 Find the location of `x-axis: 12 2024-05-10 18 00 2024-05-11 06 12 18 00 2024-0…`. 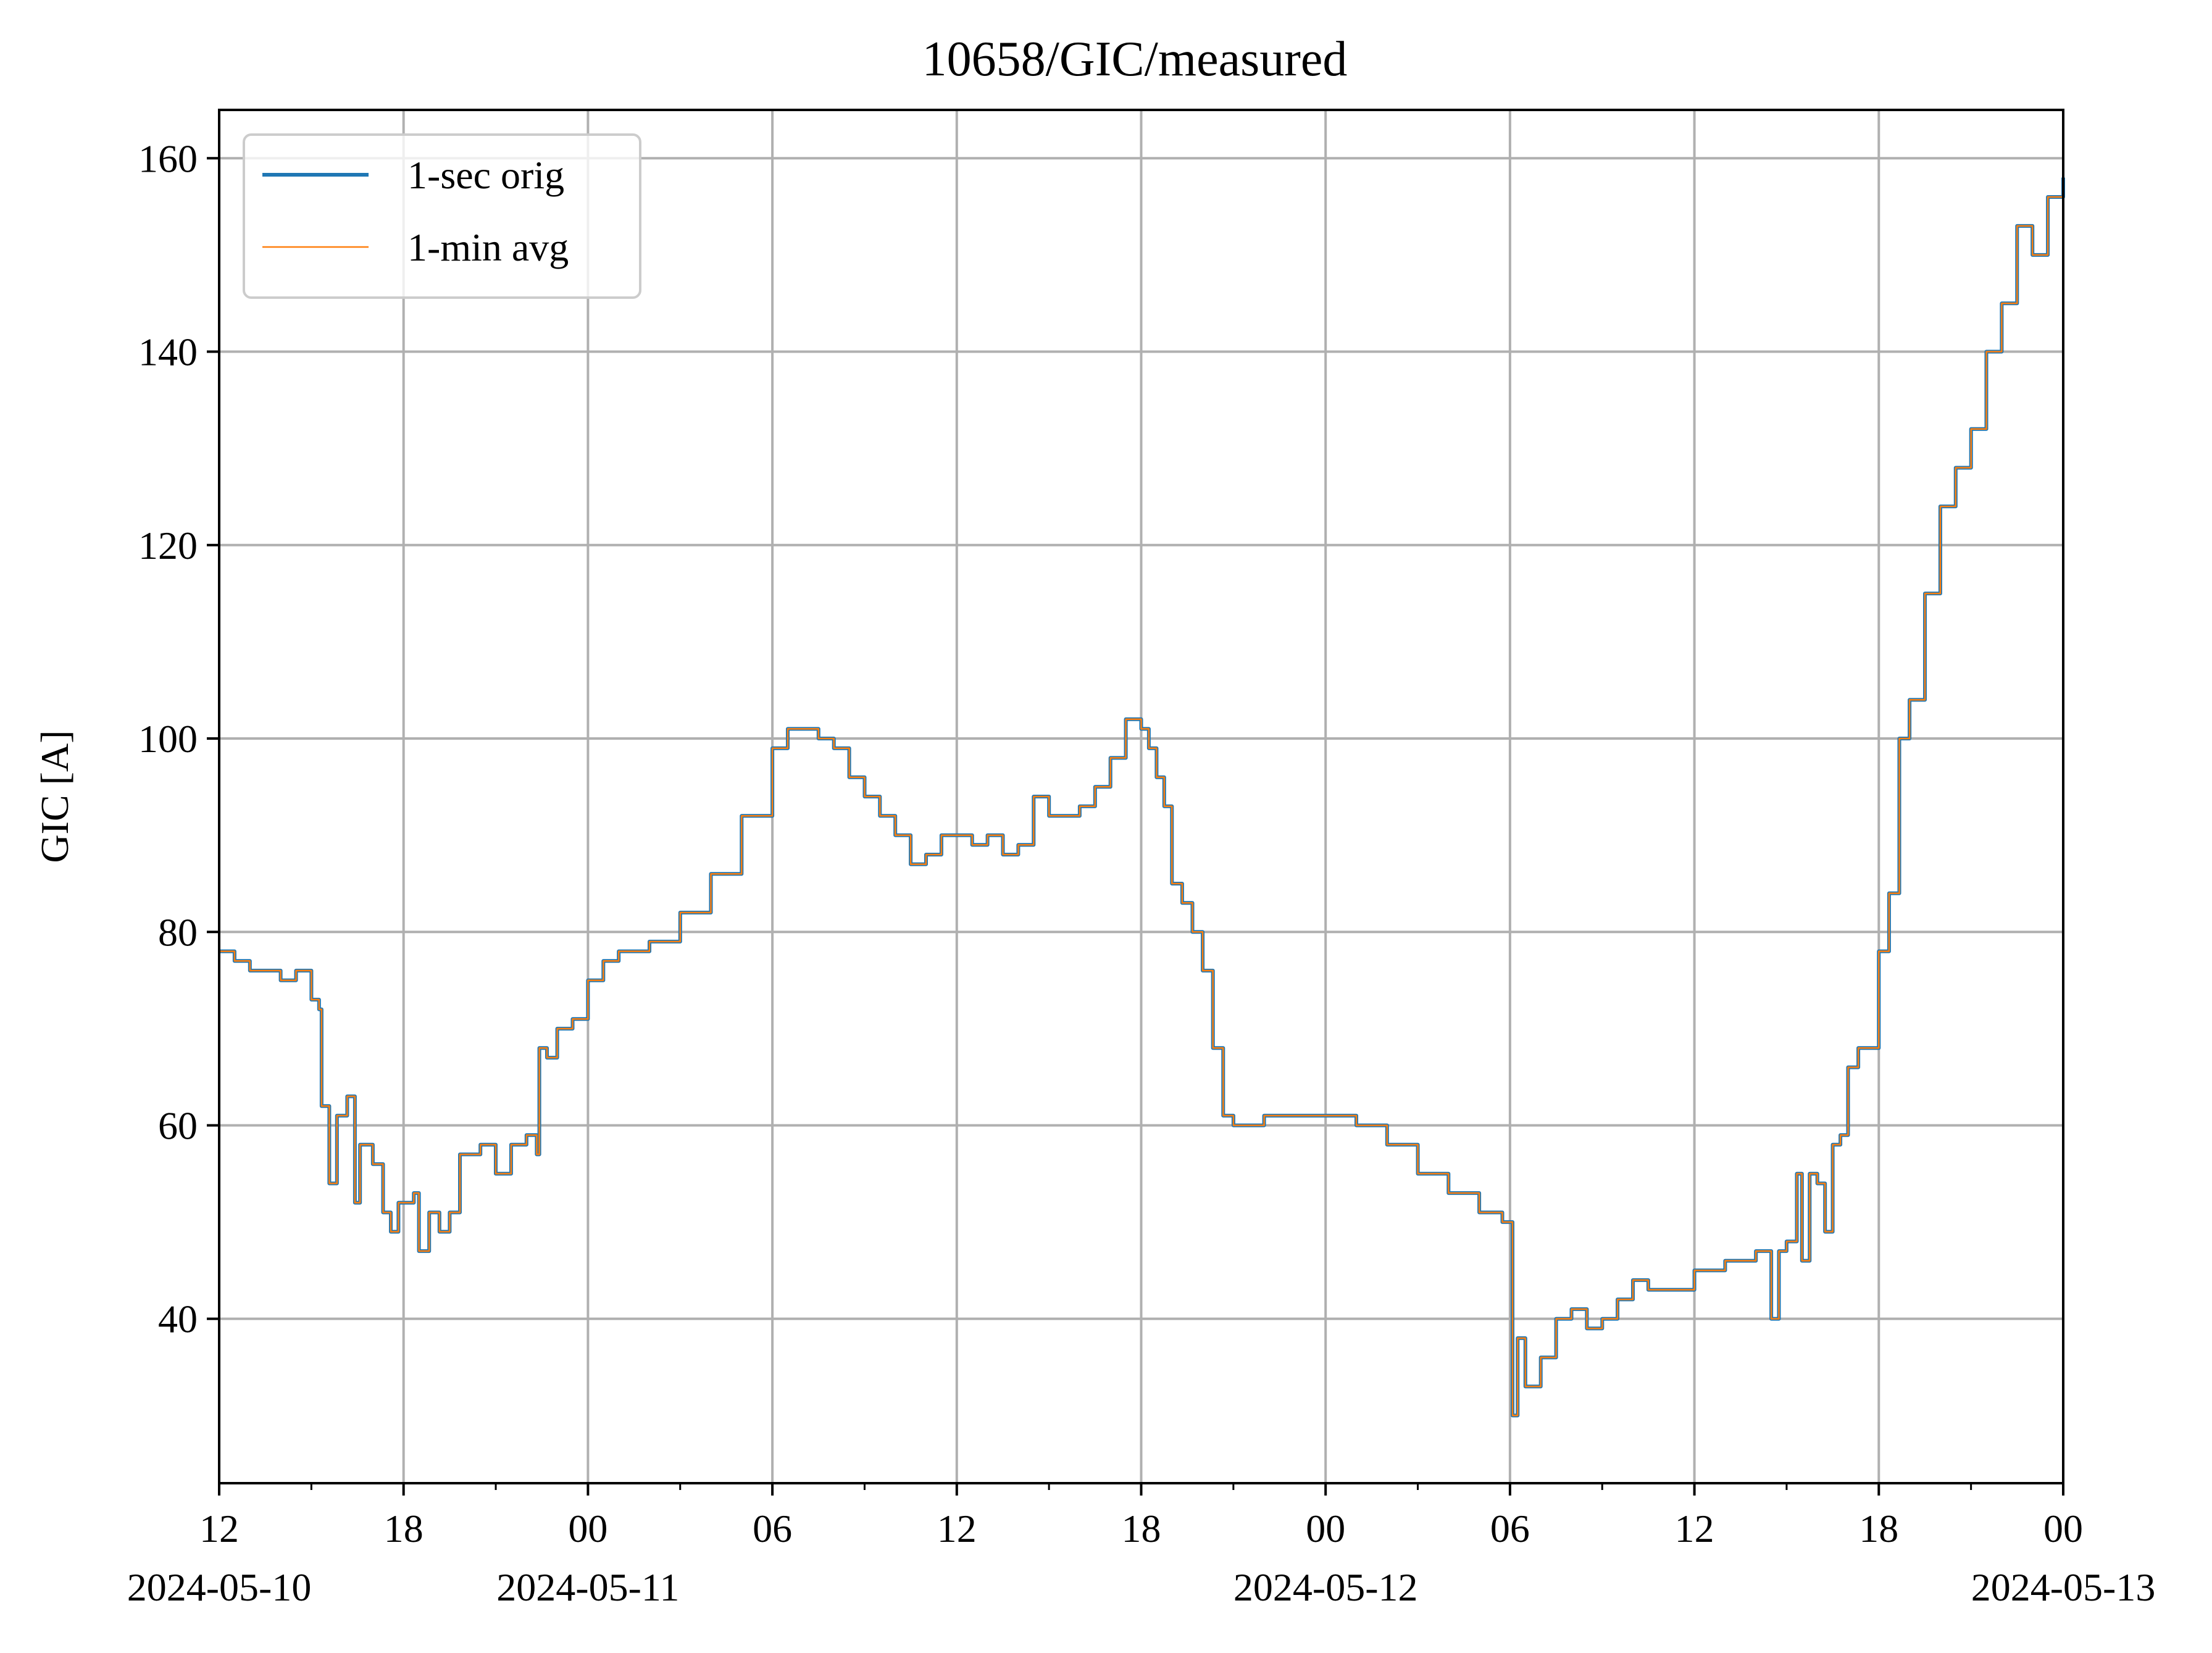

x-axis: 12 2024-05-10 18 00 2024-05-11 06 12 18 00 2024-0… is located at coordinates (1141, 1546).